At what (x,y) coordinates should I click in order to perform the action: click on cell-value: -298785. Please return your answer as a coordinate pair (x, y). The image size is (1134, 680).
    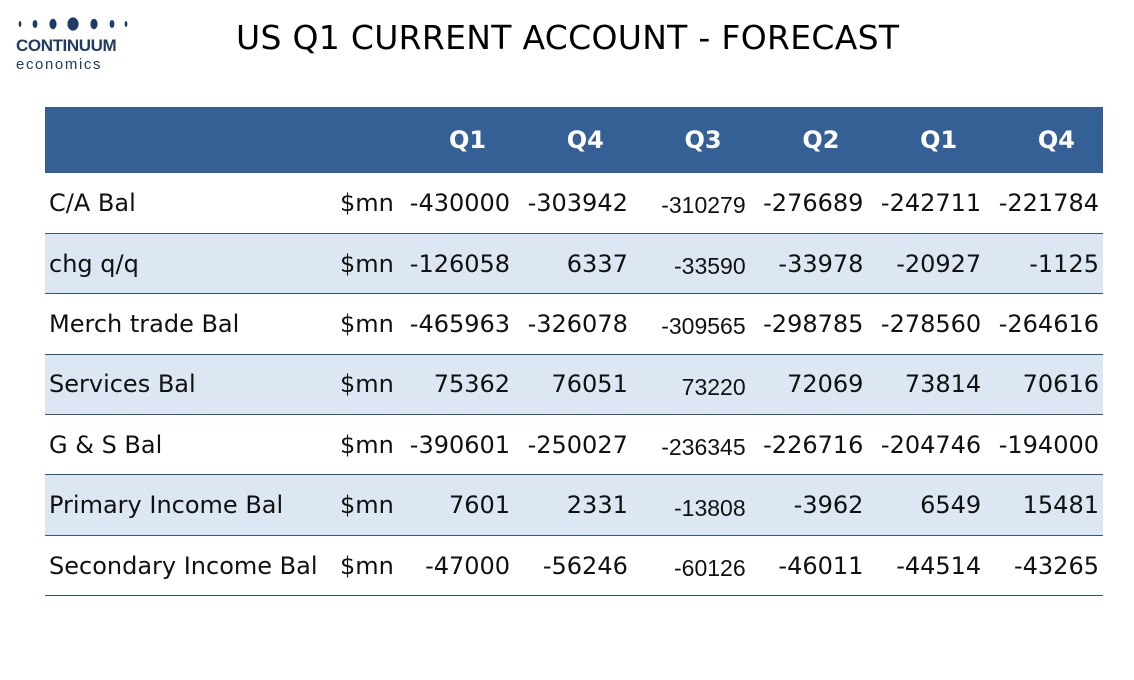
    Looking at the image, I should click on (813, 323).